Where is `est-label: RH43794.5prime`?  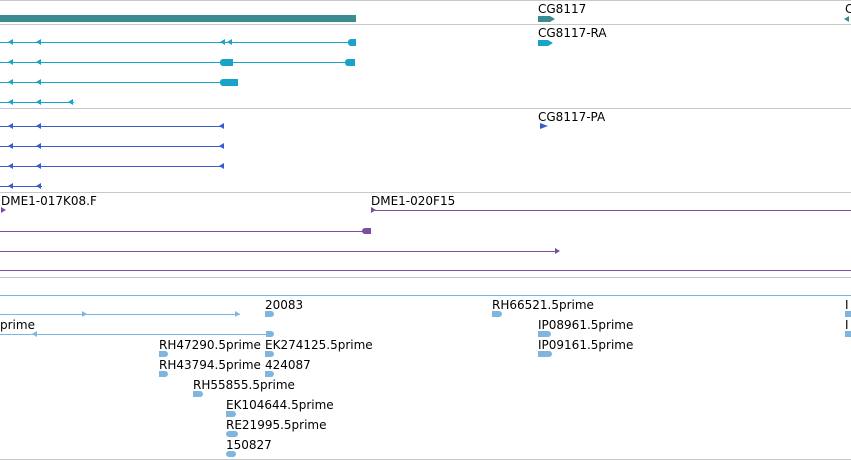 est-label: RH43794.5prime is located at coordinates (210, 365).